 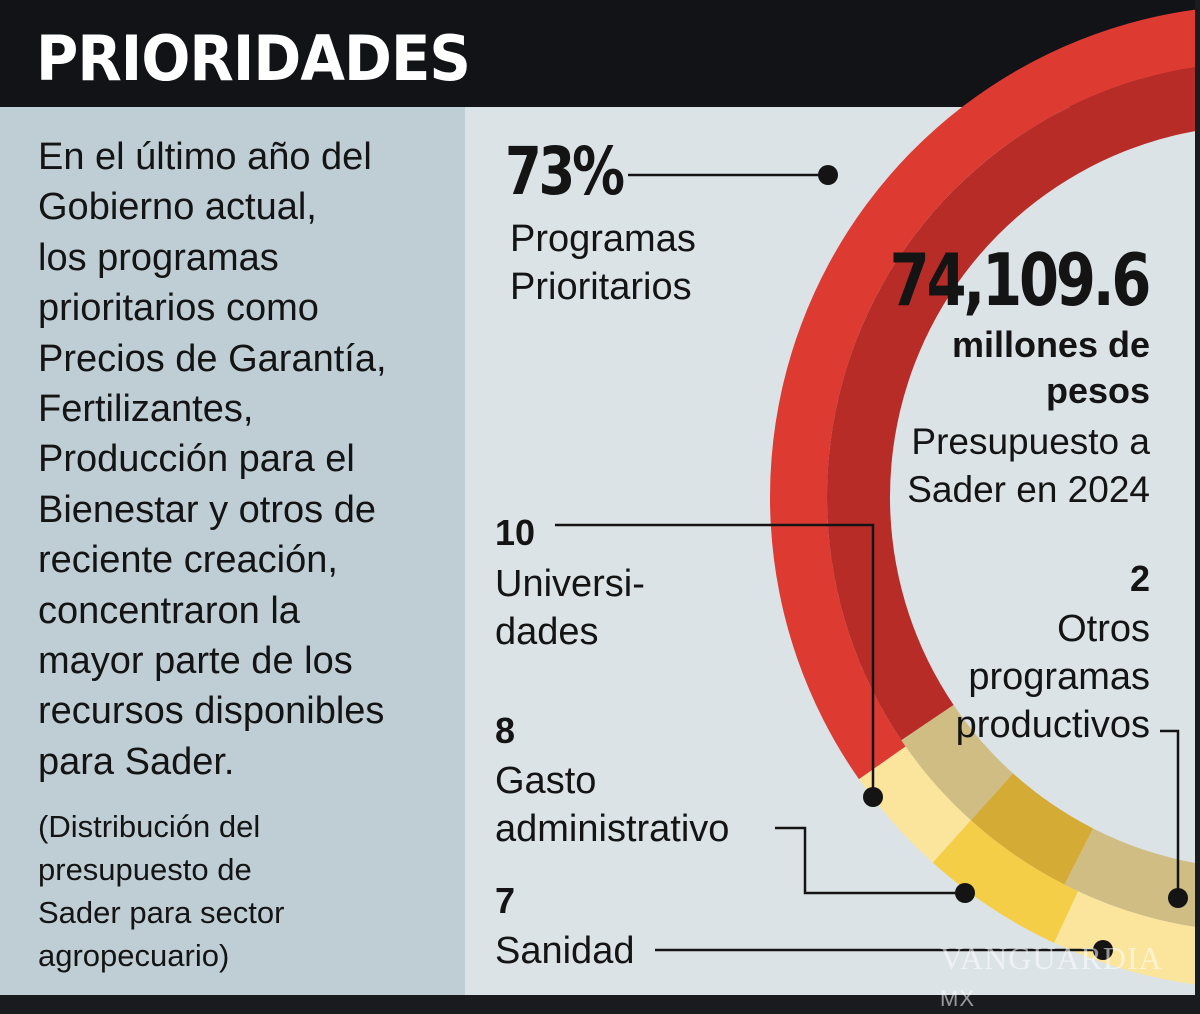 I want to click on leader-programas-dot, so click(x=828, y=175).